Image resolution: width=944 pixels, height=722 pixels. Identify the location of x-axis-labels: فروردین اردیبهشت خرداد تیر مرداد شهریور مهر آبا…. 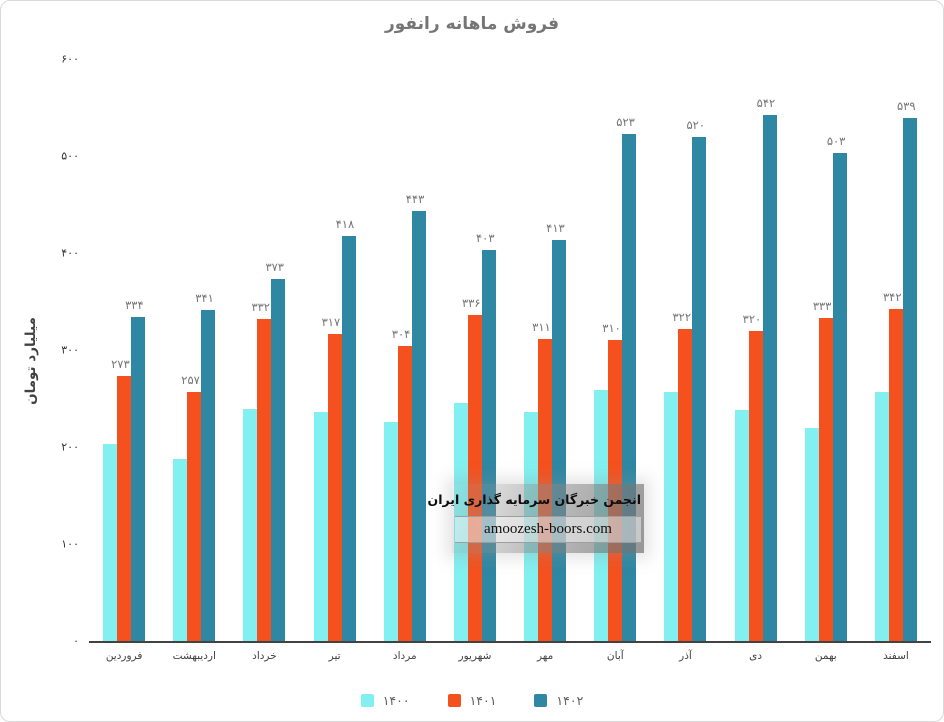
(510, 656).